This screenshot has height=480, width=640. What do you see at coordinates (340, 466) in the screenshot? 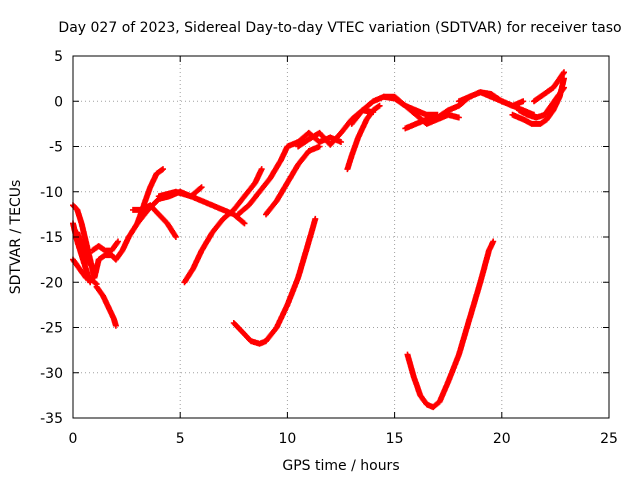
I see `x-axis-label: GPS time / hours` at bounding box center [340, 466].